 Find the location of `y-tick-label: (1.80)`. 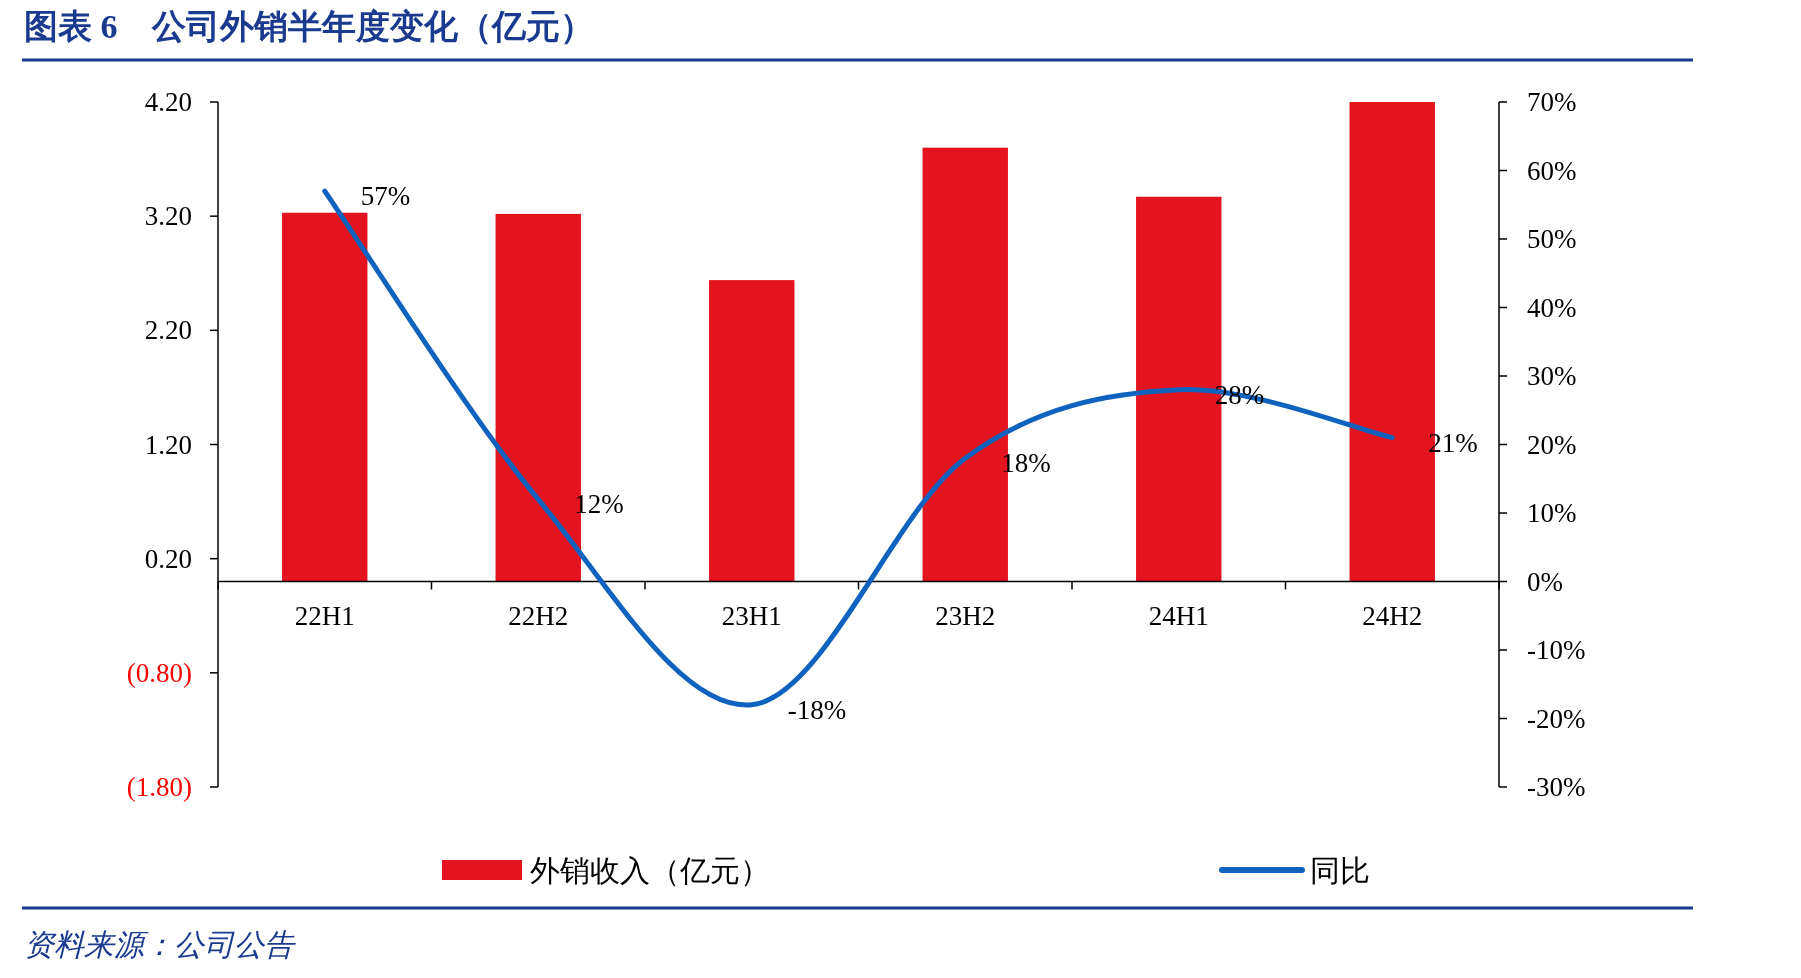

y-tick-label: (1.80) is located at coordinates (159, 787).